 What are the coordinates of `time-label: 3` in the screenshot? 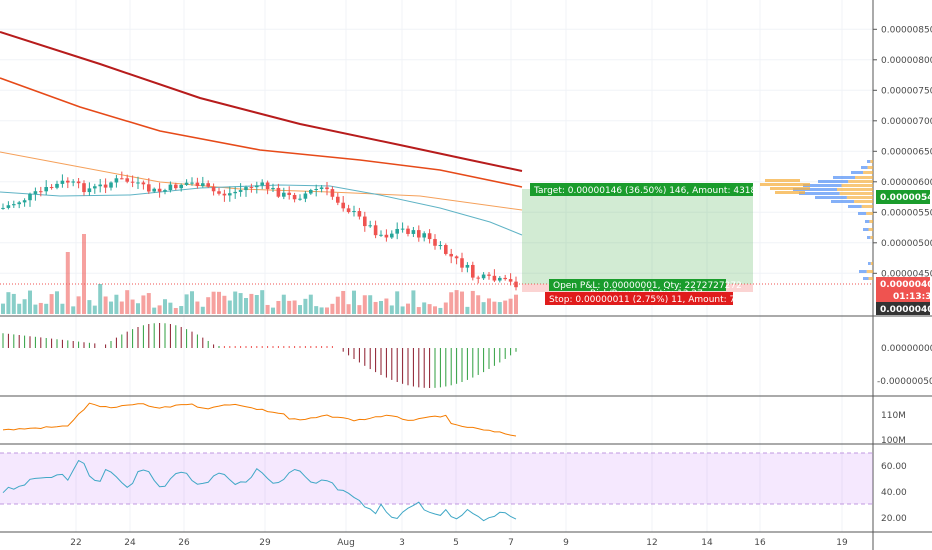 It's located at (402, 543).